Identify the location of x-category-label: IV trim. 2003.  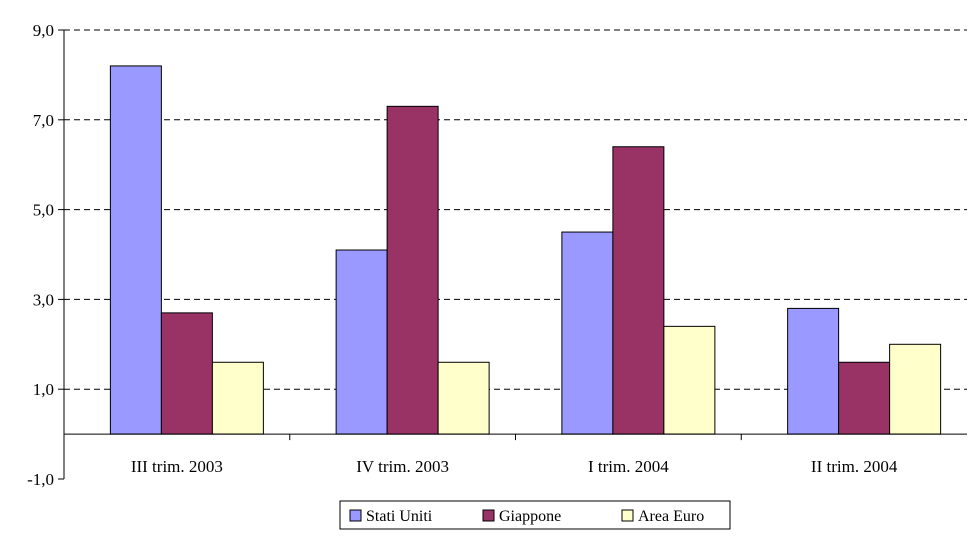
(402, 466).